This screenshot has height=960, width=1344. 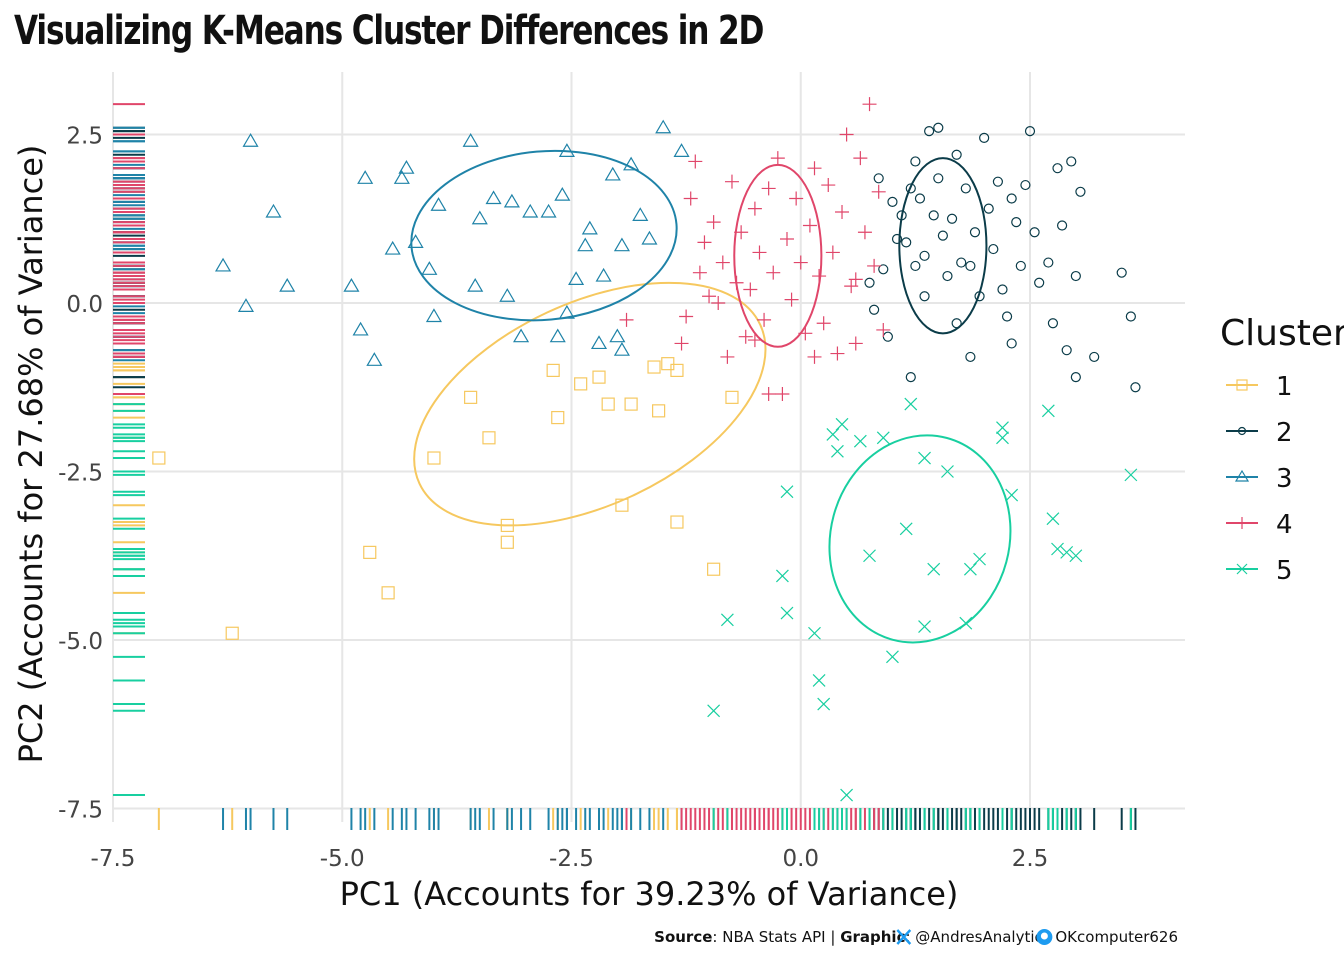 I want to click on legend-title: Cluster, so click(x=1282, y=333).